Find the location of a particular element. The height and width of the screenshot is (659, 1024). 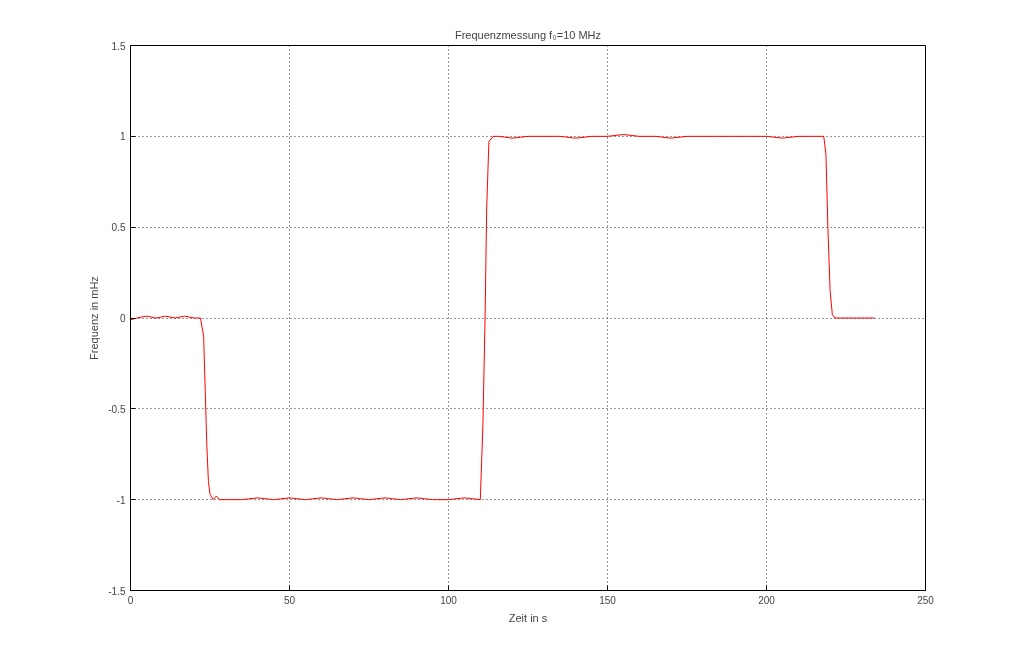

y-tick-label: -1 is located at coordinates (121, 500).